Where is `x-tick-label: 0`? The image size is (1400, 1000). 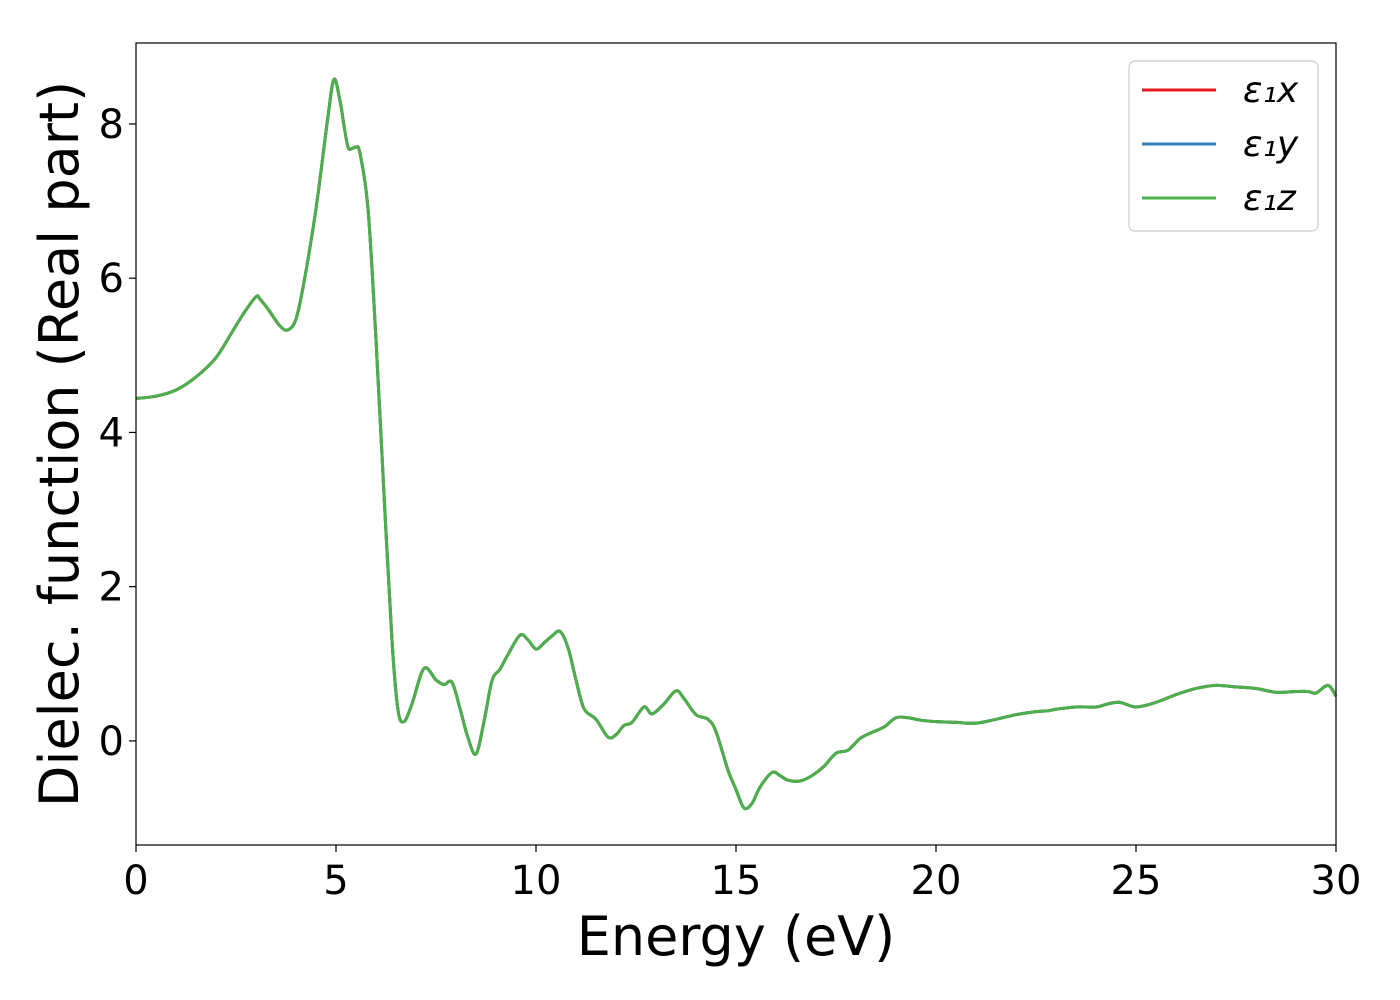
x-tick-label: 0 is located at coordinates (135, 881).